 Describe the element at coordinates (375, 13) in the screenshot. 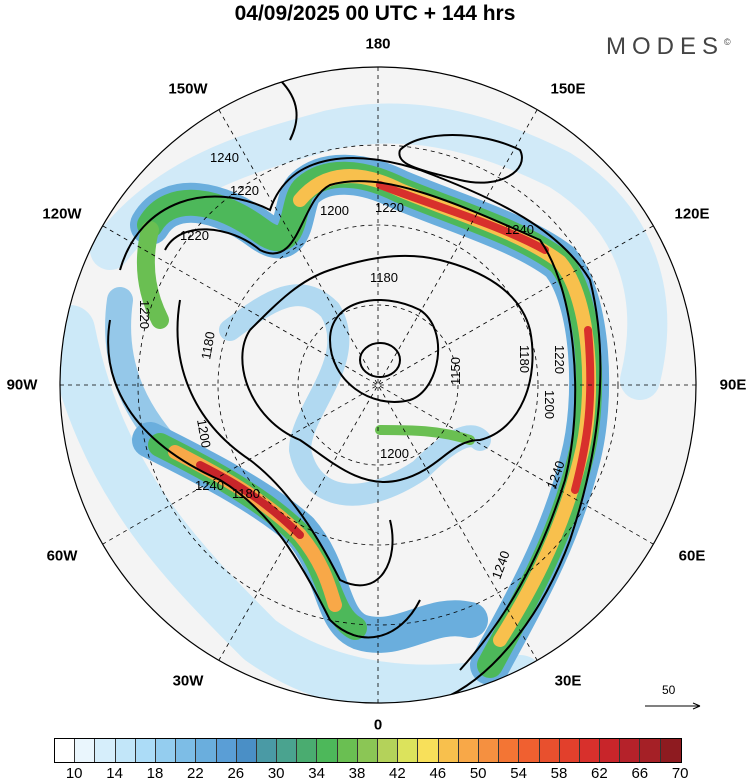

I see `map-title: 04/09/2025 00 UTC + 144 hrs` at that location.